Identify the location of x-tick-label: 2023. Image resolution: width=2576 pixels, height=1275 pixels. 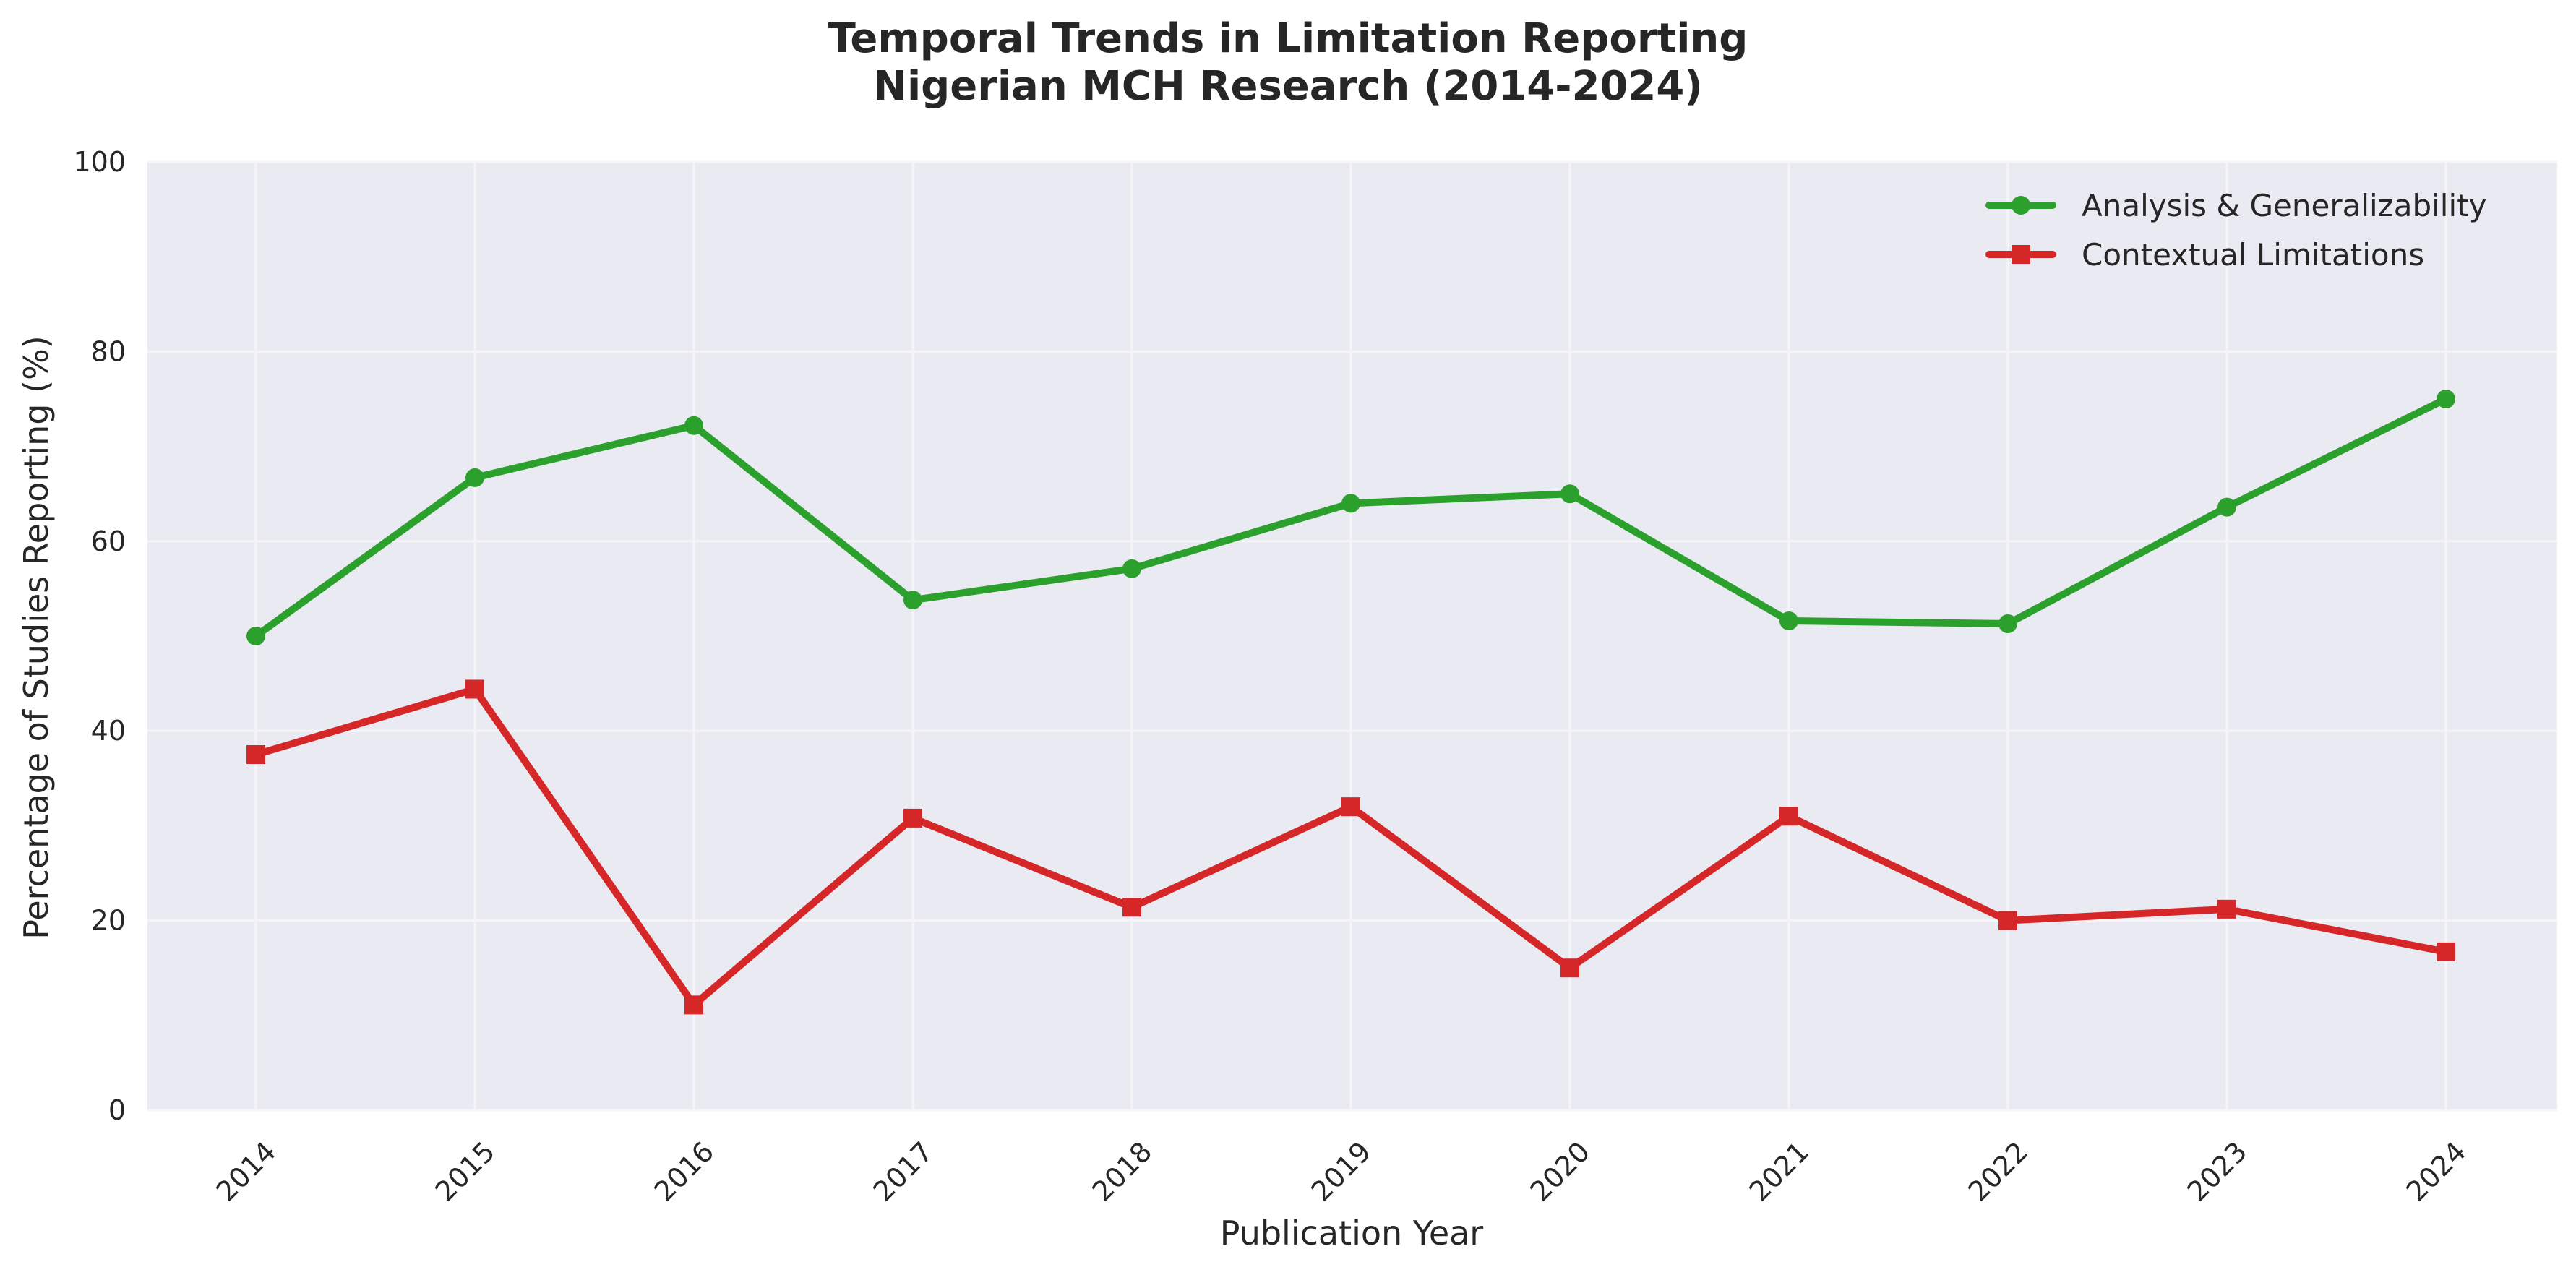
(2218, 1172).